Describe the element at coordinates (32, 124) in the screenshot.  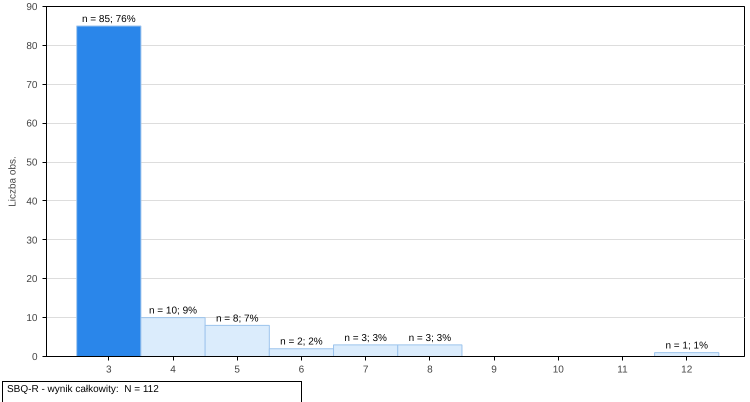
I see `y-tick-label: 60` at that location.